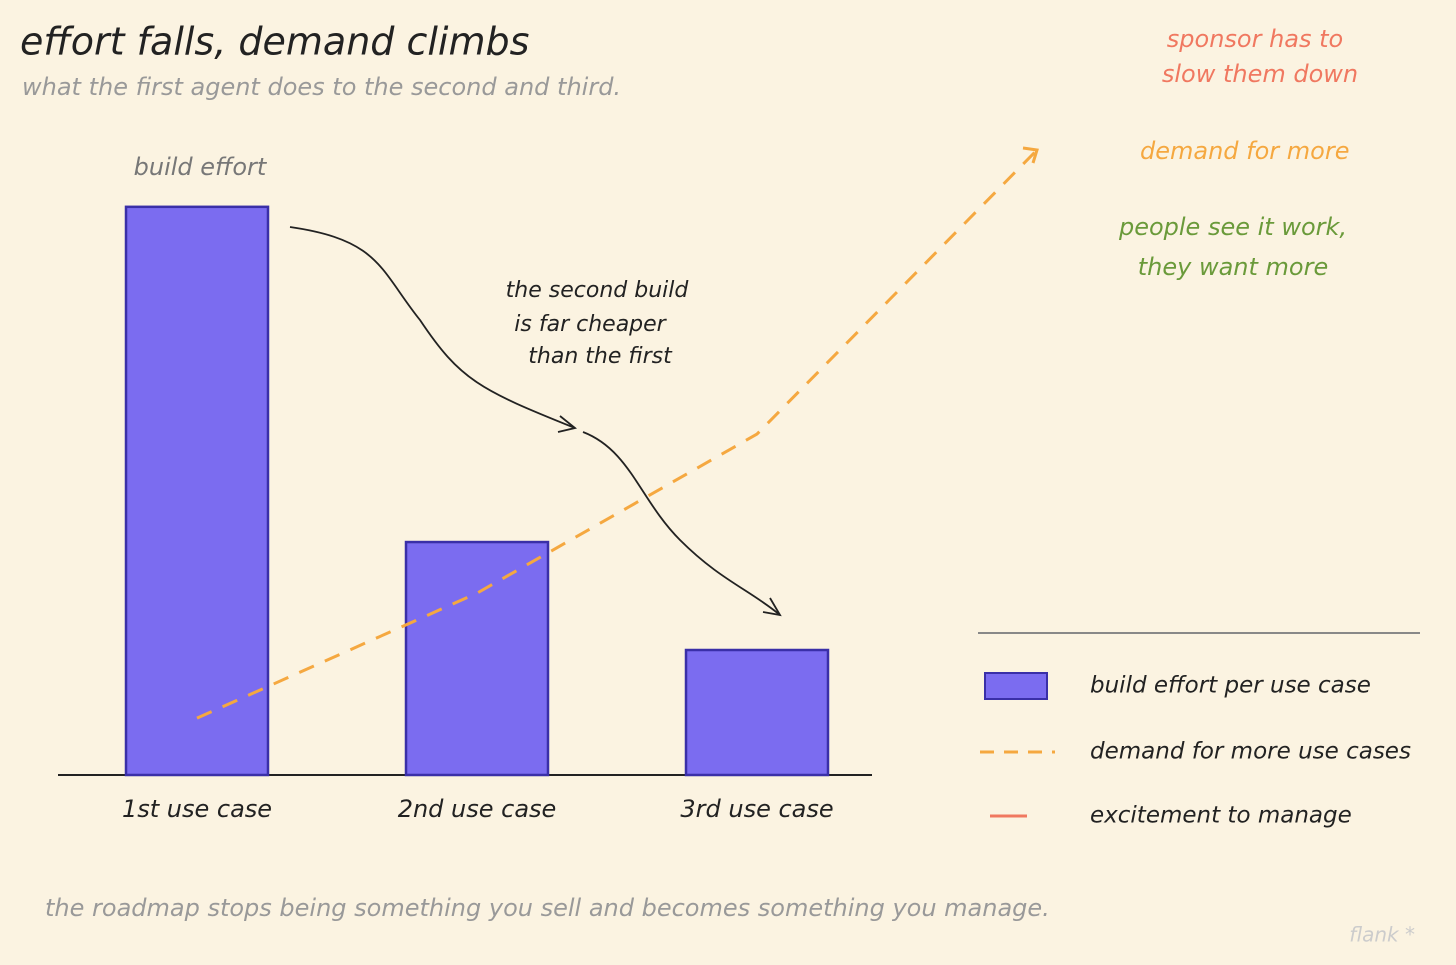 This screenshot has height=965, width=1456. What do you see at coordinates (201, 167) in the screenshot?
I see `bar-annotation: build effort` at bounding box center [201, 167].